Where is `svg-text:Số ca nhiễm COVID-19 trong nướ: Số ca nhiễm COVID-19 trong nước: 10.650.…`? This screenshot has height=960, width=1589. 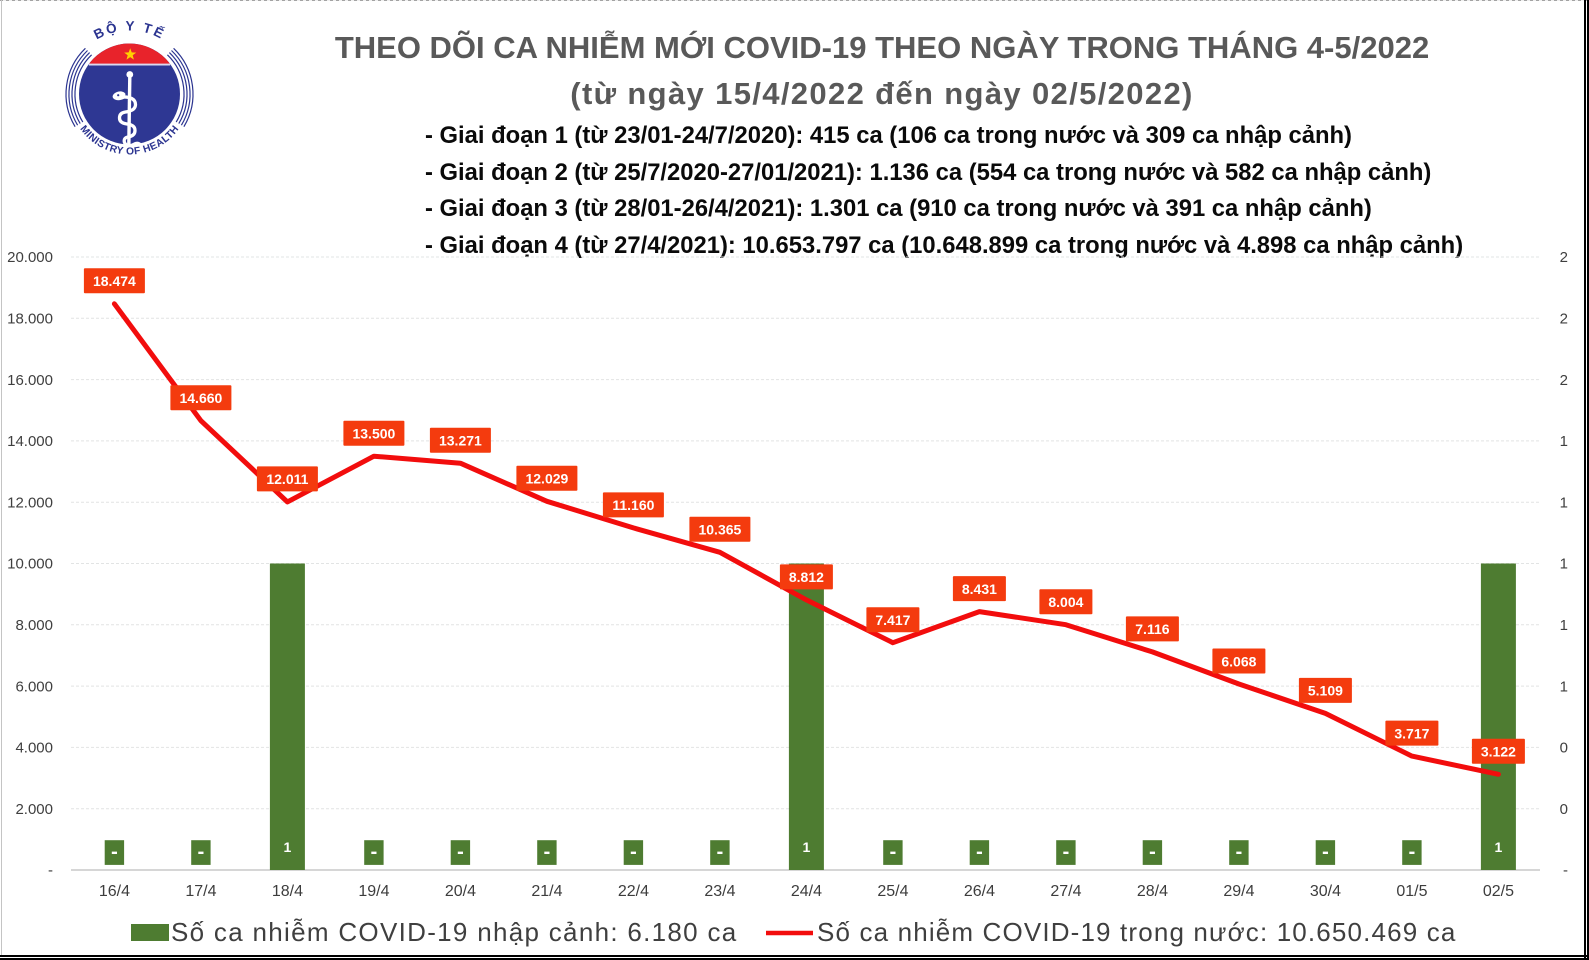 svg-text:Số ca nhiễm COVID-19 trong nướ: Số ca nhiễm COVID-19 trong nước: 10.650.… is located at coordinates (1136, 932).